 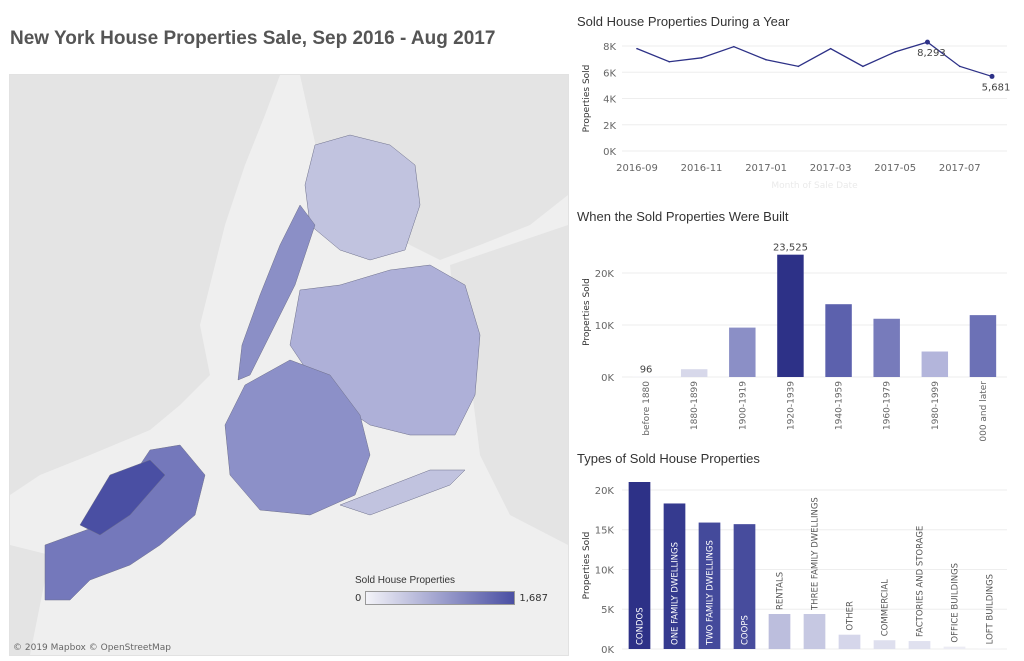 I want to click on y-tick-label: 15K, so click(x=605, y=531).